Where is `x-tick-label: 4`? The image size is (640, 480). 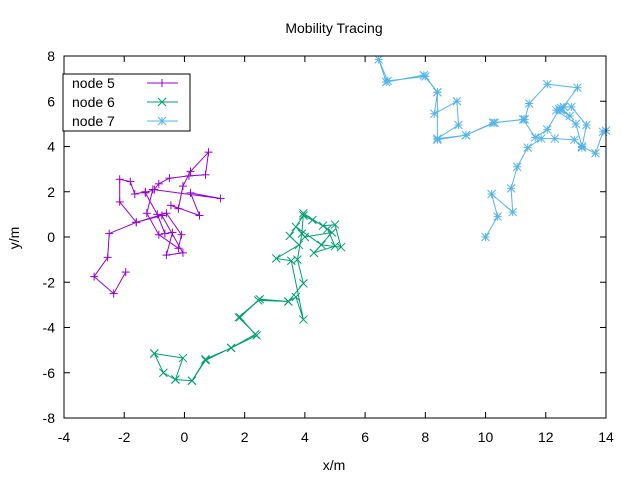
x-tick-label: 4 is located at coordinates (305, 437).